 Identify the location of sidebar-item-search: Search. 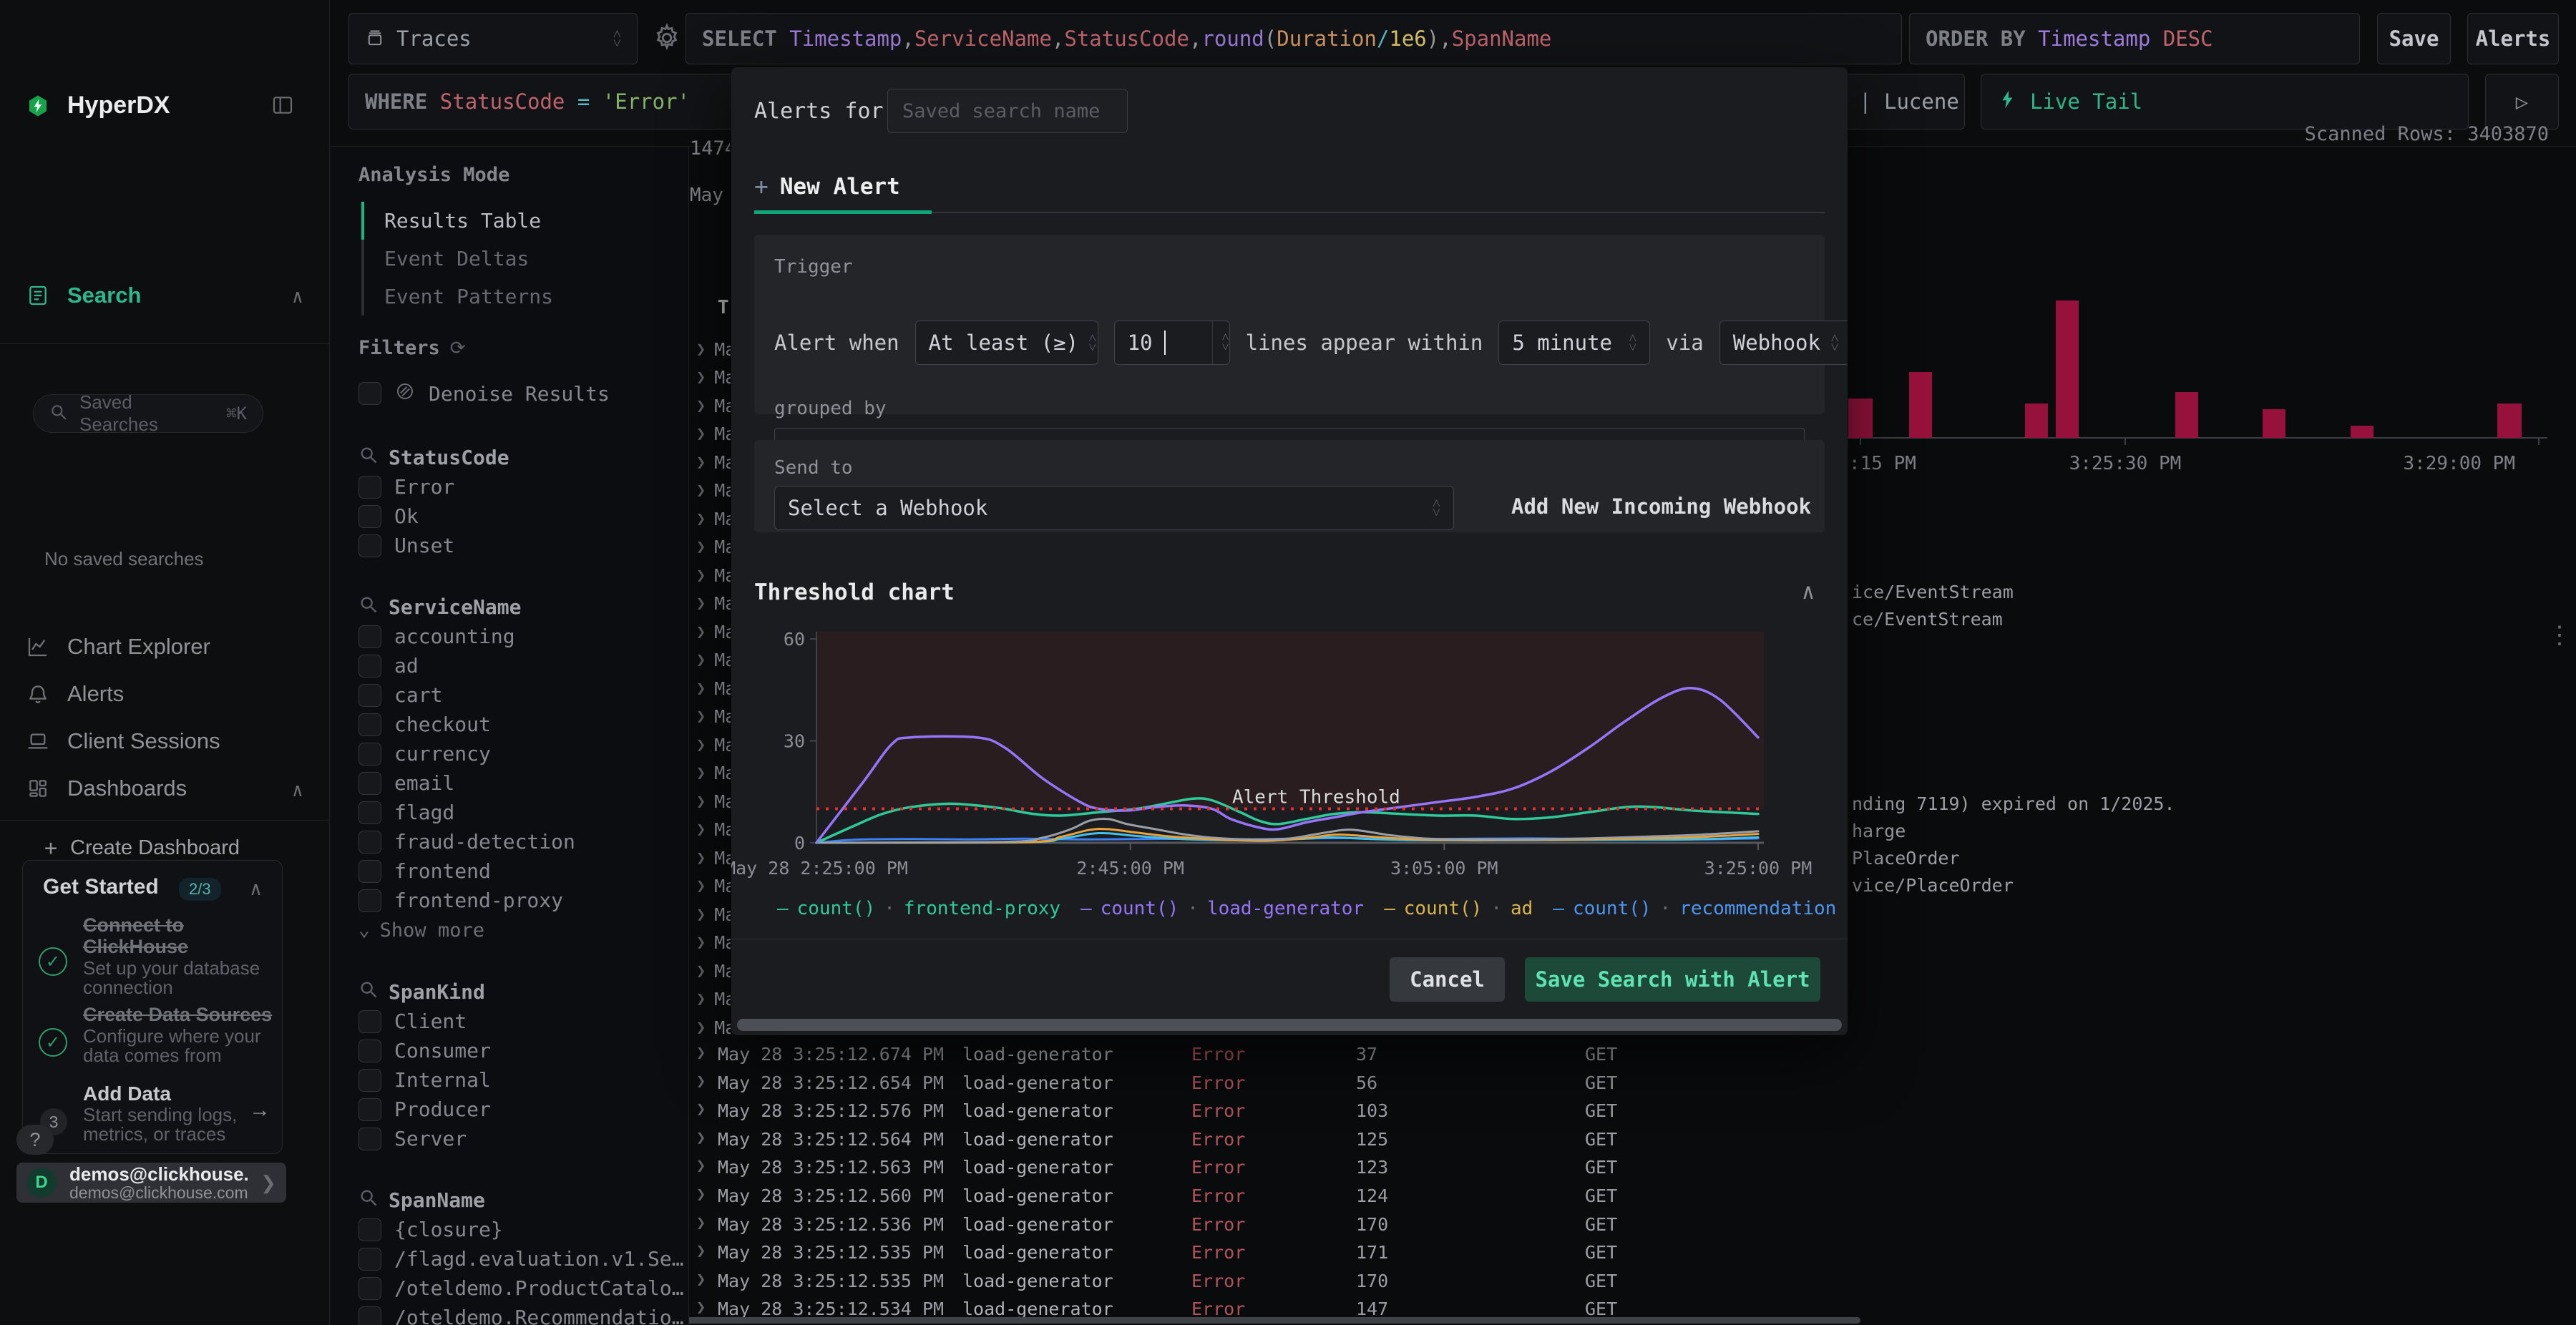
(83, 296).